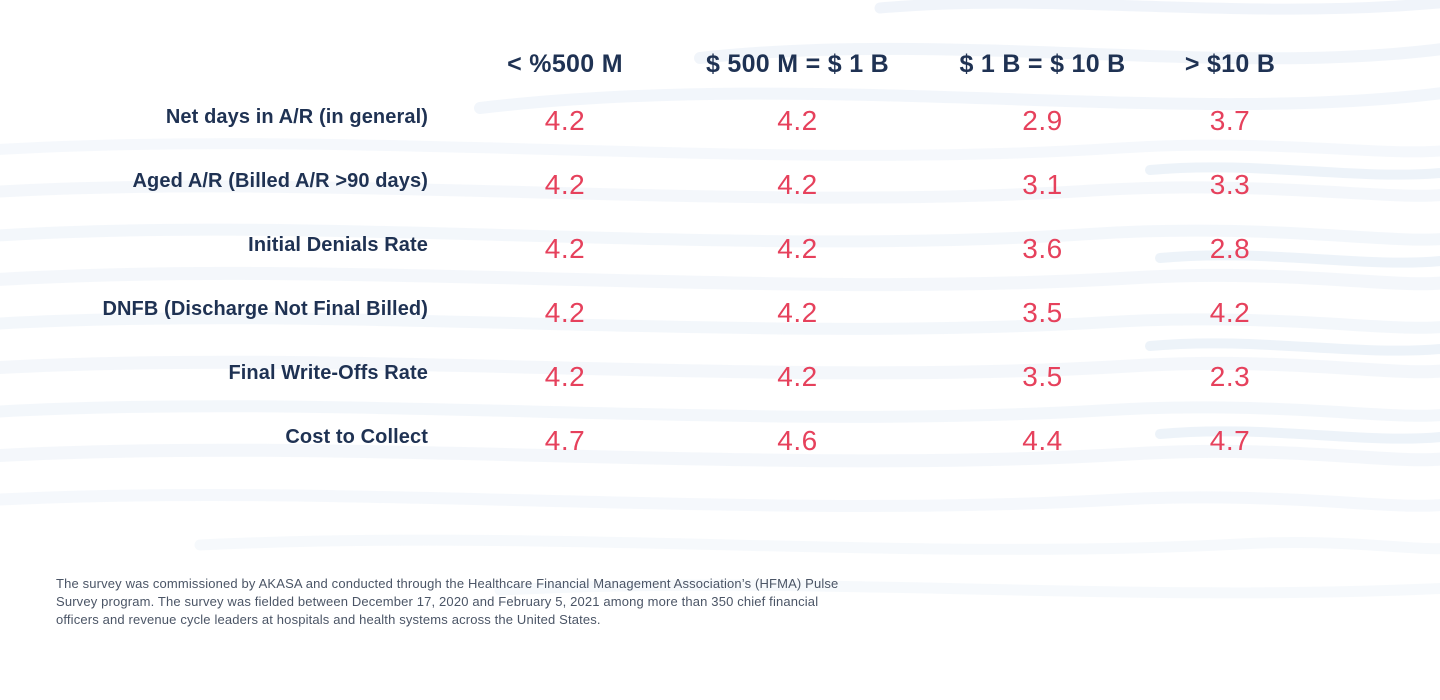 Image resolution: width=1440 pixels, height=700 pixels. Describe the element at coordinates (328, 372) in the screenshot. I see `metric-label-final-write-offs: Final Write-Offs Rate` at that location.